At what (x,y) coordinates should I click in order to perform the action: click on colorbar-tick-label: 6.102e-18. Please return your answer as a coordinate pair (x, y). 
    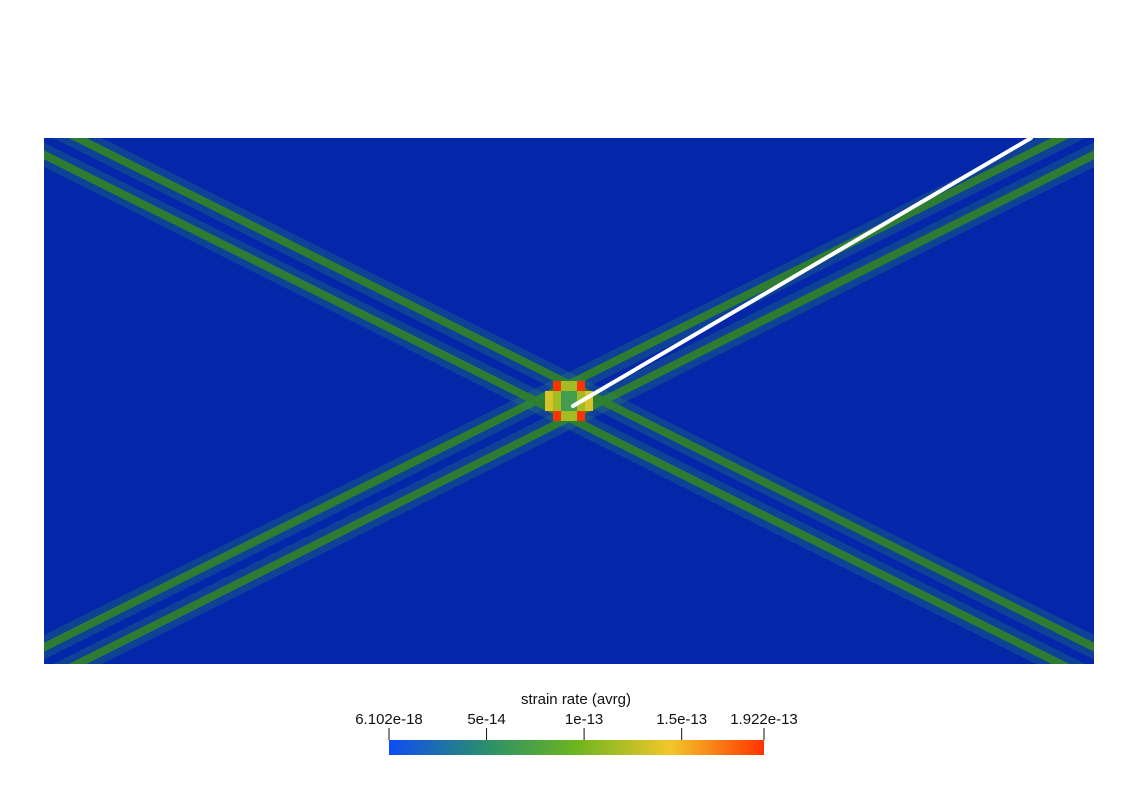
    Looking at the image, I should click on (389, 719).